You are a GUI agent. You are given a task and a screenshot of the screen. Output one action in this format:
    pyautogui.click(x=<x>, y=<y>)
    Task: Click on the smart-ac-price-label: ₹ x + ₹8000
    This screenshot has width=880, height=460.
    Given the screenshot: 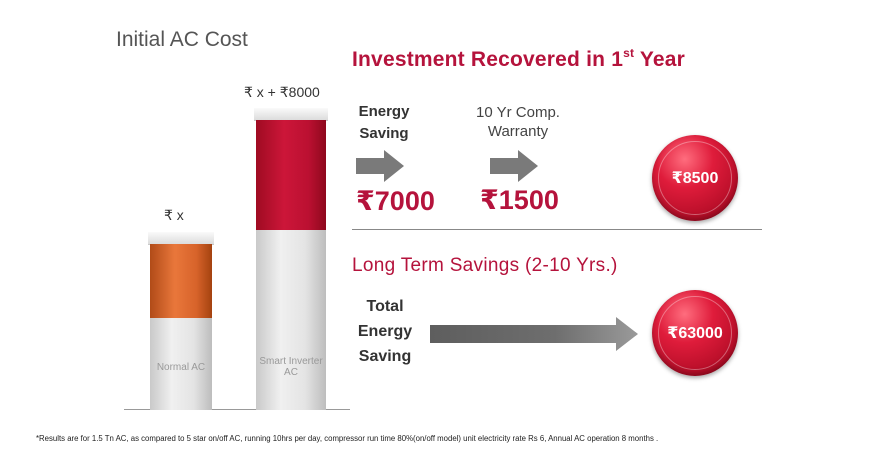 What is the action you would take?
    pyautogui.click(x=282, y=92)
    